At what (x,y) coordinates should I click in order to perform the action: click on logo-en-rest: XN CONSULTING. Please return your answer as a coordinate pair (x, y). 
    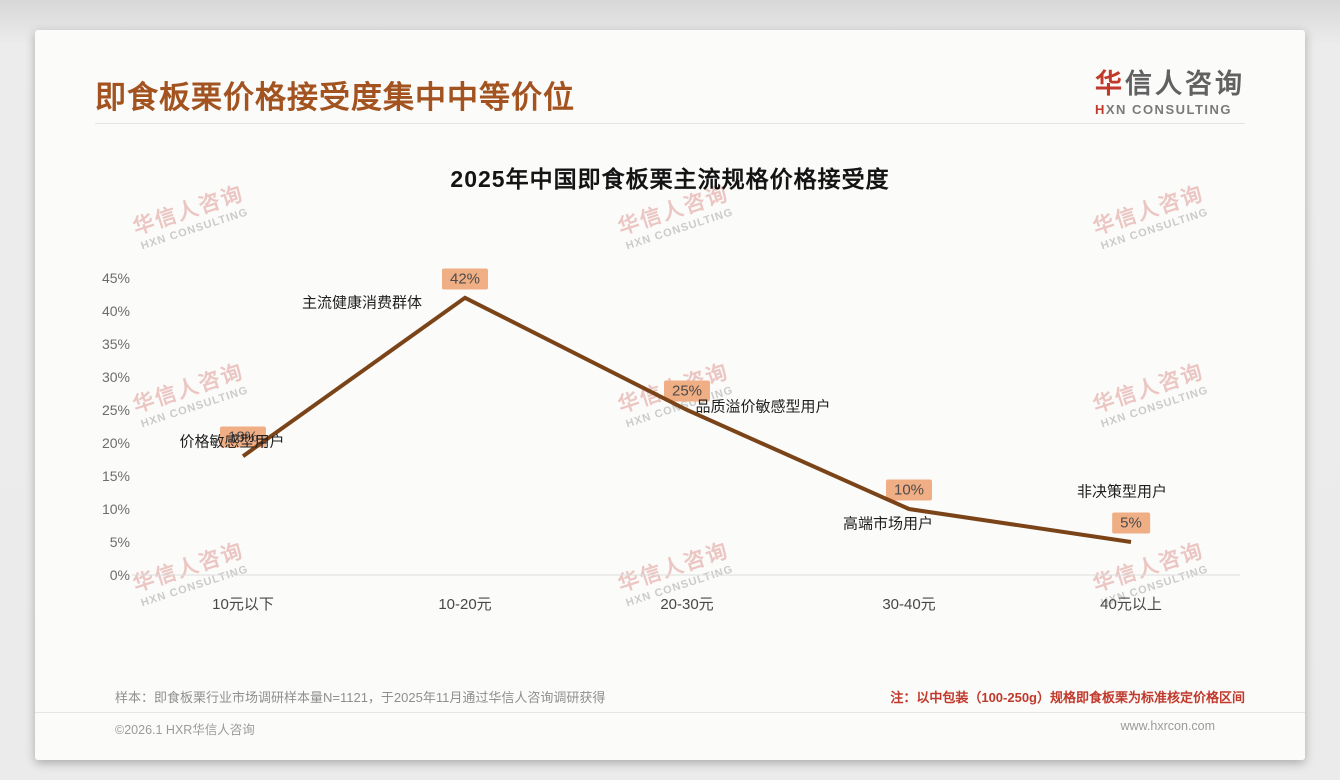
    Looking at the image, I should click on (1169, 109).